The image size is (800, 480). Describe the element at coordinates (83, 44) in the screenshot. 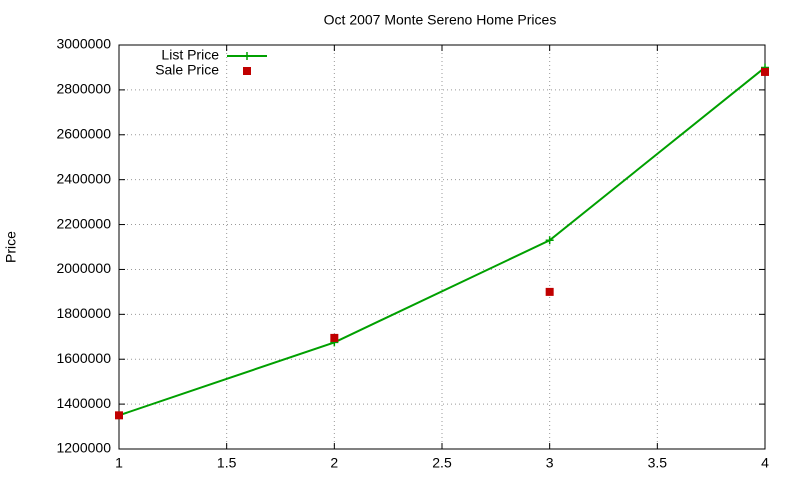

I see `y-tick-label: 3000000` at that location.